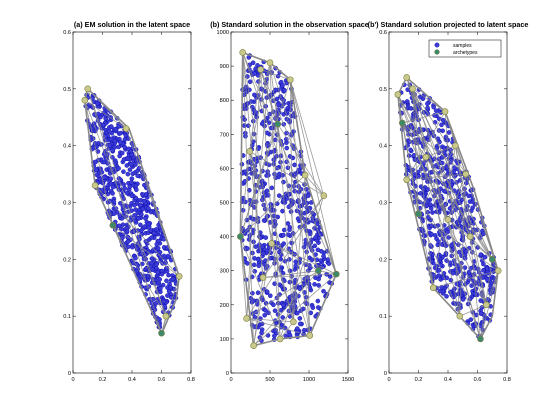 This screenshot has height=420, width=560. What do you see at coordinates (224, 135) in the screenshot?
I see `y-tick-label: 700` at bounding box center [224, 135].